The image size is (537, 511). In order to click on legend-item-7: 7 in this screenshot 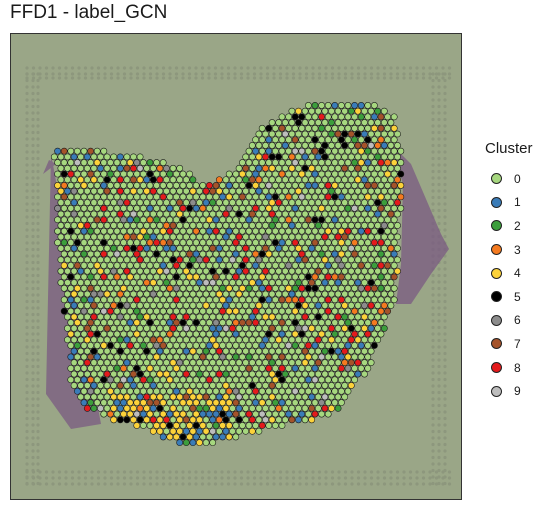, I will do `click(509, 344)`.